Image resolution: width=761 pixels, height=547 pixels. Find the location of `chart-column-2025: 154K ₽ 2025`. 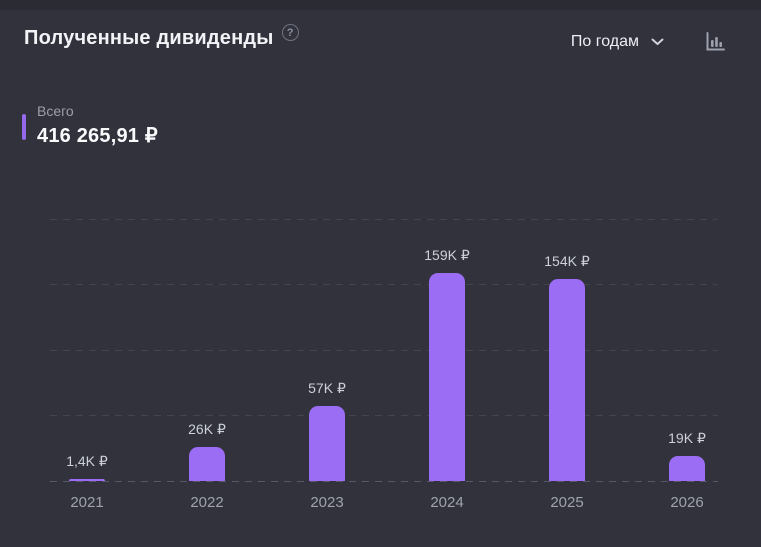

chart-column-2025: 154K ₽ 2025 is located at coordinates (567, 365).